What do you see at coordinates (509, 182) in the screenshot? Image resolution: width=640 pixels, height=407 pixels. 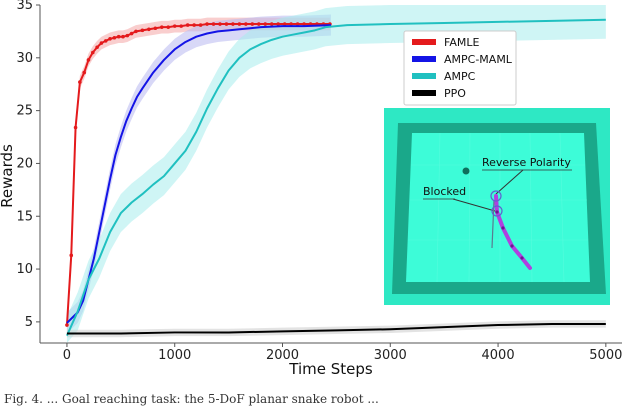 I see `reverse-polarity-leader` at bounding box center [509, 182].